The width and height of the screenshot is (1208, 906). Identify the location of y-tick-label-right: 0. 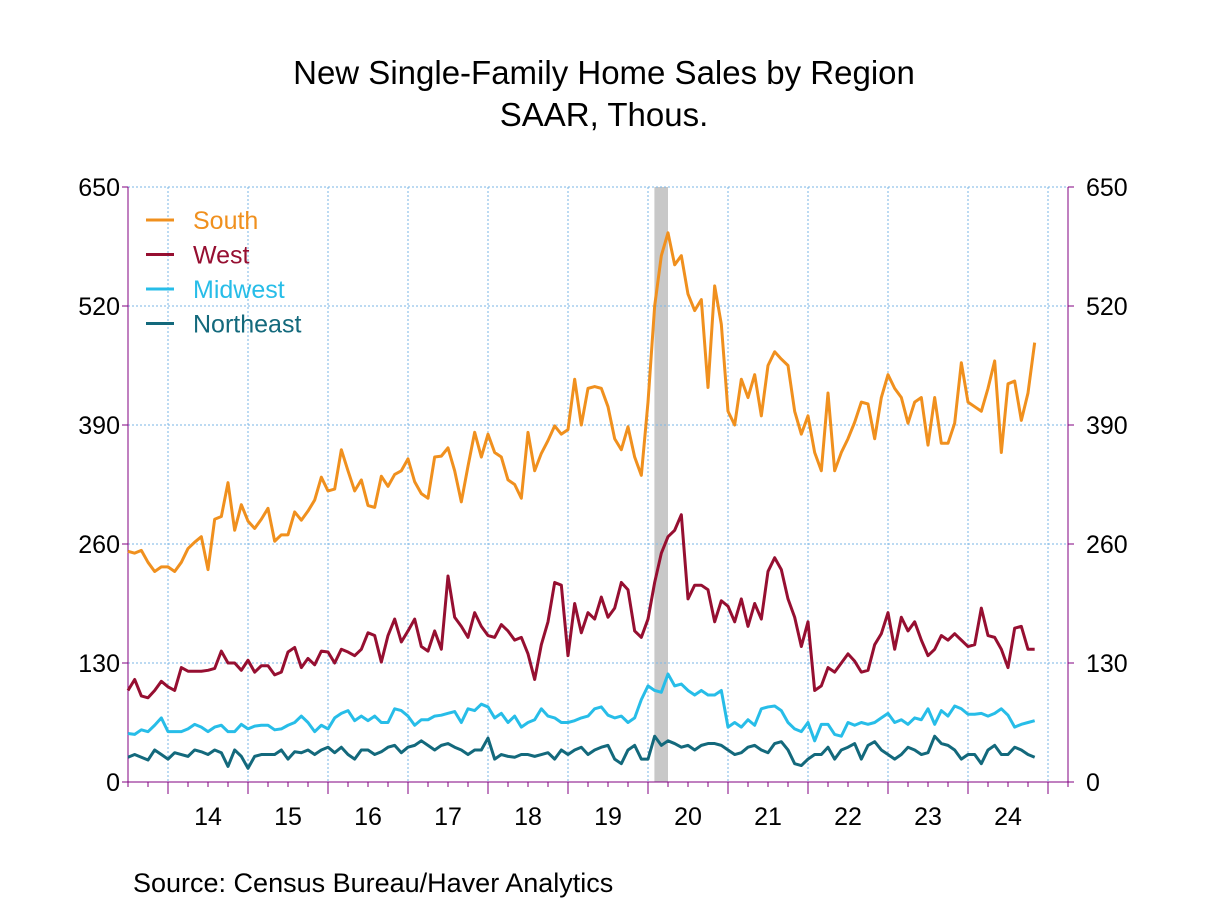
(1093, 783).